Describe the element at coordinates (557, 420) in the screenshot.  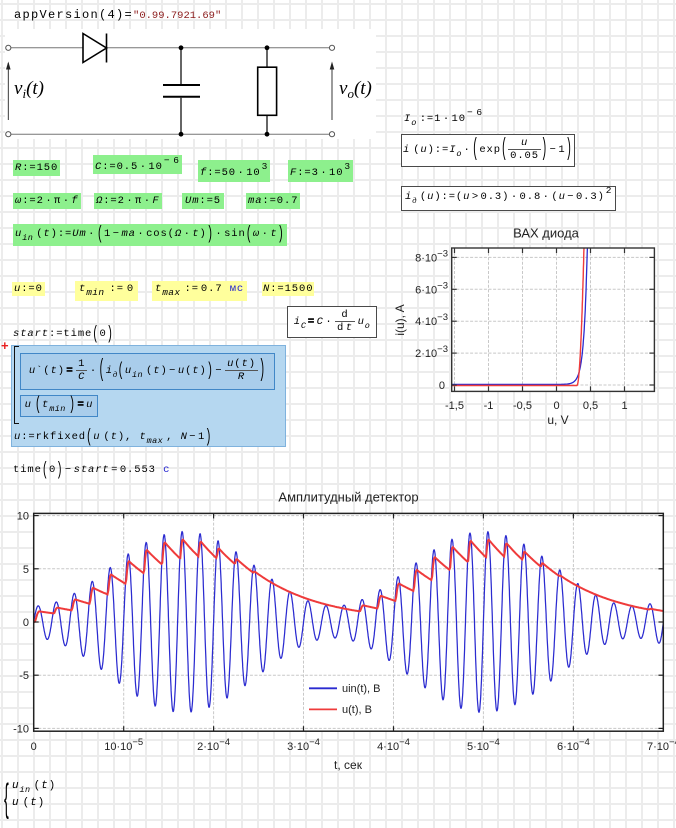
I see `svg-text: u, V` at that location.